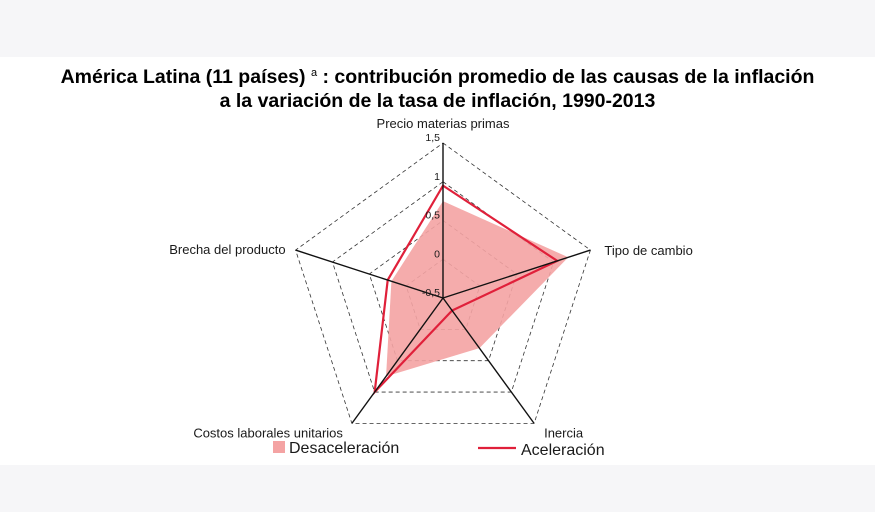 This screenshot has width=875, height=512. What do you see at coordinates (279, 447) in the screenshot?
I see `legend-swatch-desaceleracion` at bounding box center [279, 447].